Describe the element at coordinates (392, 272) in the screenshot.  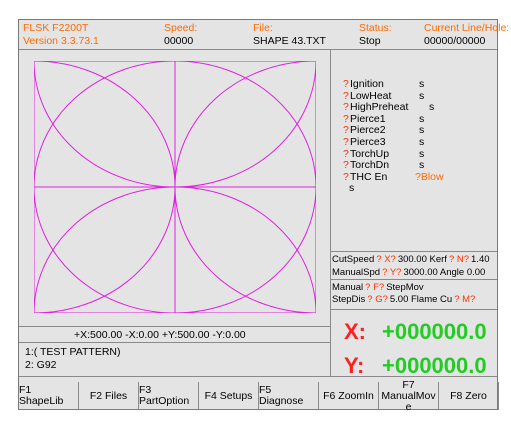
I see `param-text: ? Y?` at that location.